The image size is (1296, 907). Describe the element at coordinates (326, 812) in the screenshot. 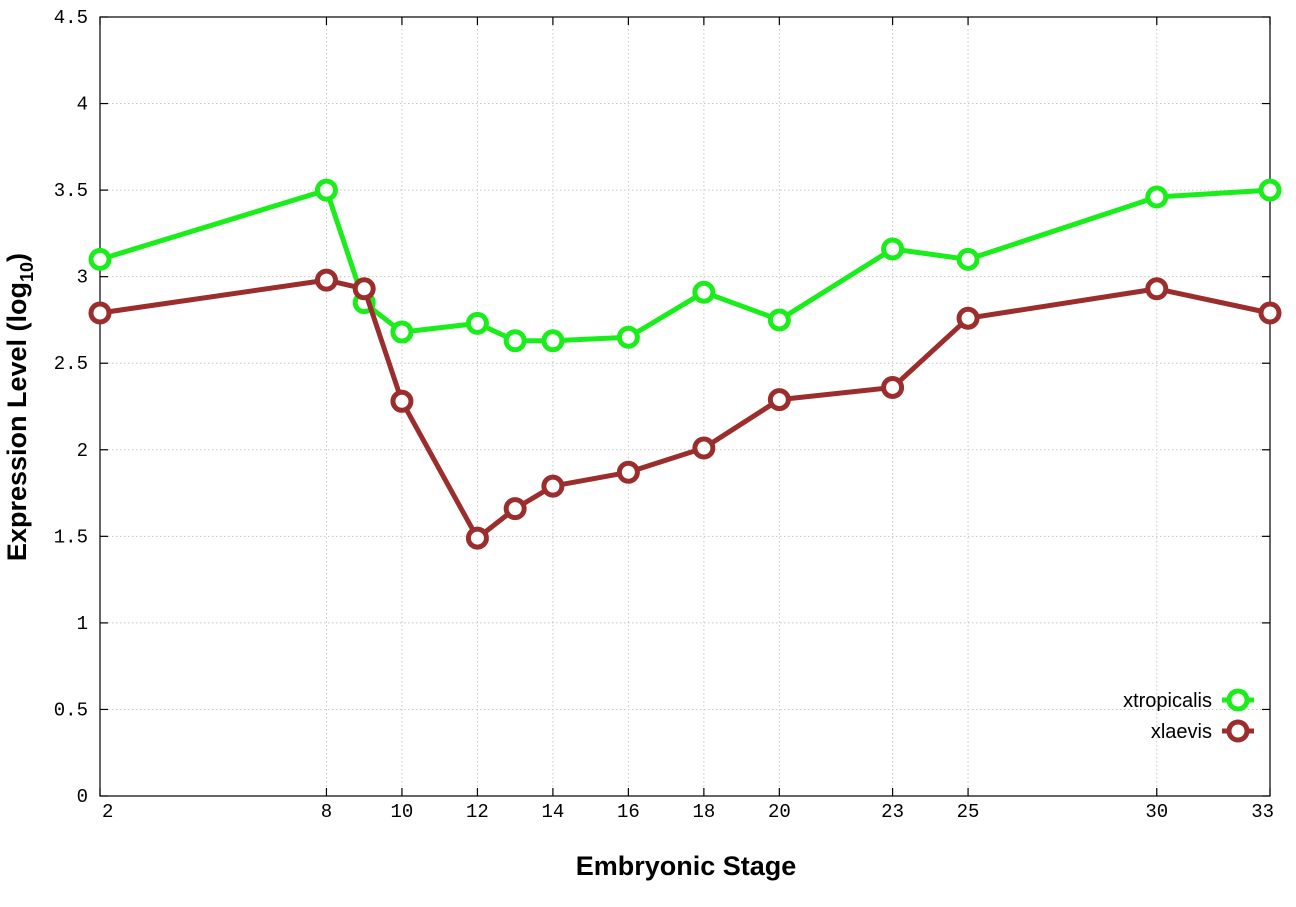

I see `x-tick-label: 8` at that location.